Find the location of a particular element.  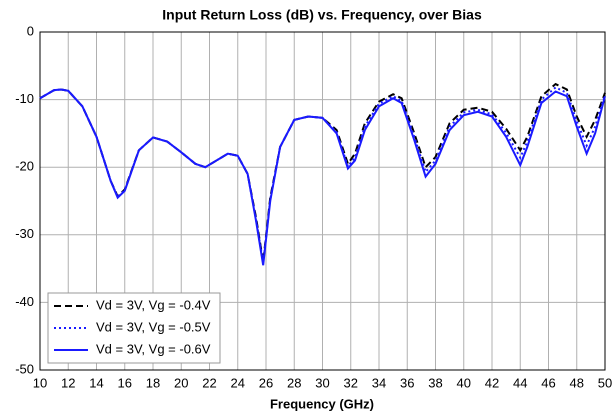

x-tick-label: 50 is located at coordinates (605, 382).